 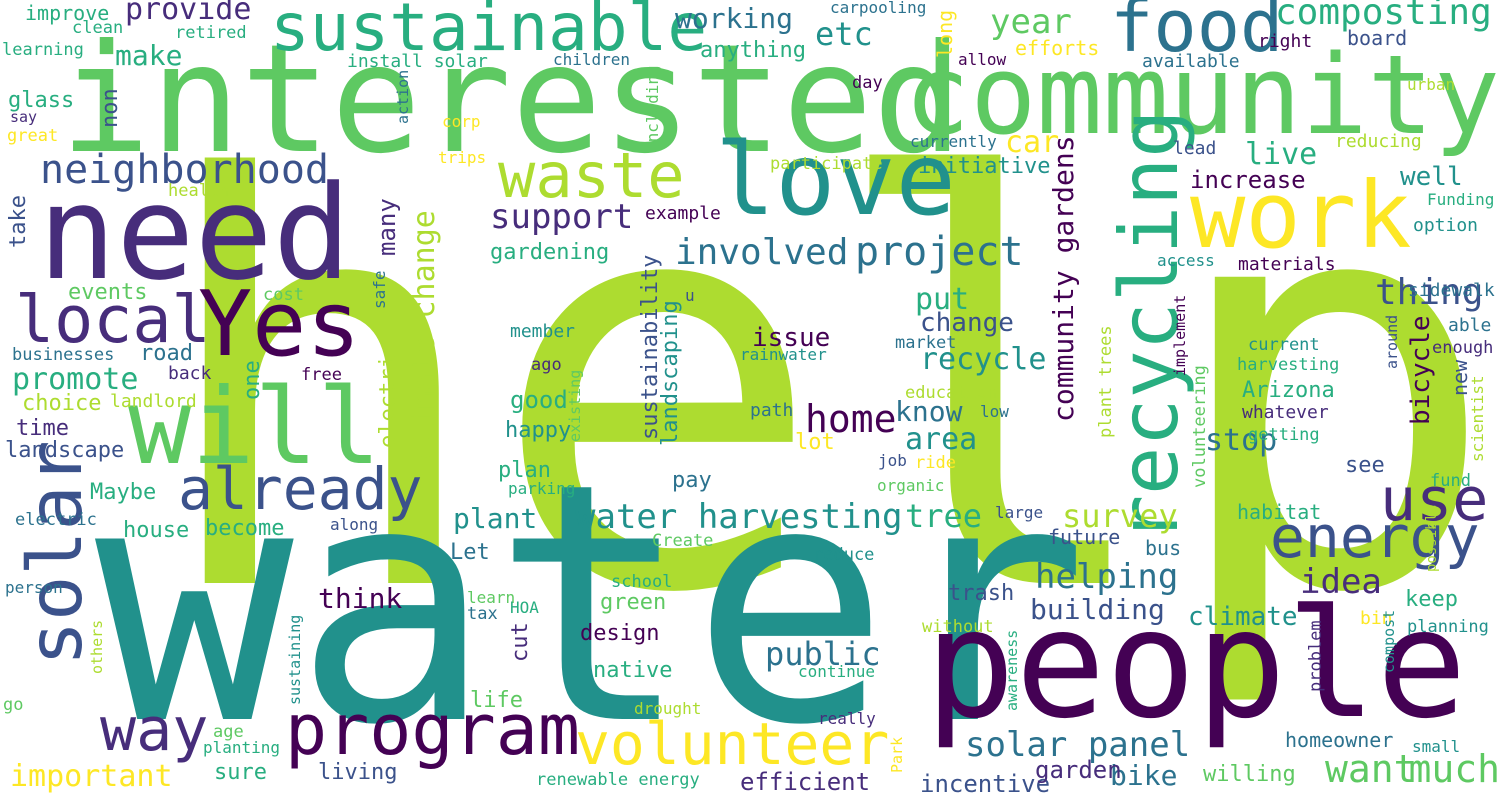 I want to click on cloud-word: ago, so click(x=546, y=365).